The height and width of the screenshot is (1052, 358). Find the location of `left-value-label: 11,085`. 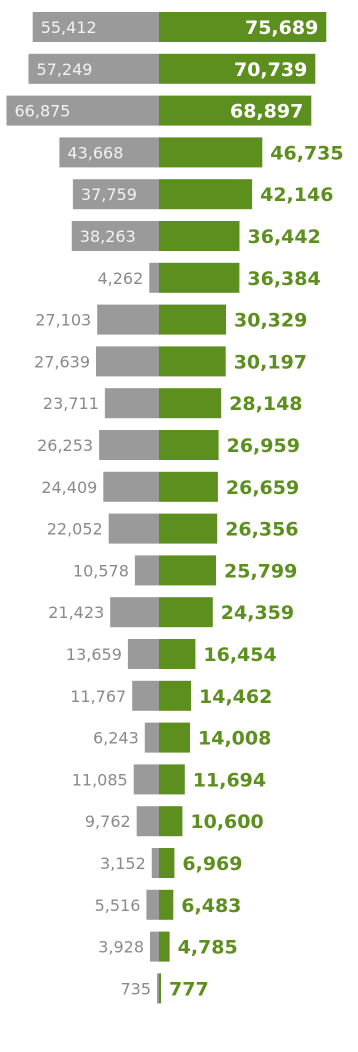

left-value-label: 11,085 is located at coordinates (100, 779).